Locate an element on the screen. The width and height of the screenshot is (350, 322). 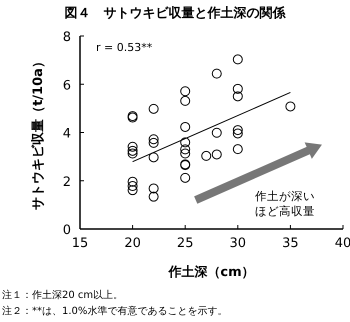
title: 図４ サトウキビ収量と作土深の関係 is located at coordinates (175, 13).